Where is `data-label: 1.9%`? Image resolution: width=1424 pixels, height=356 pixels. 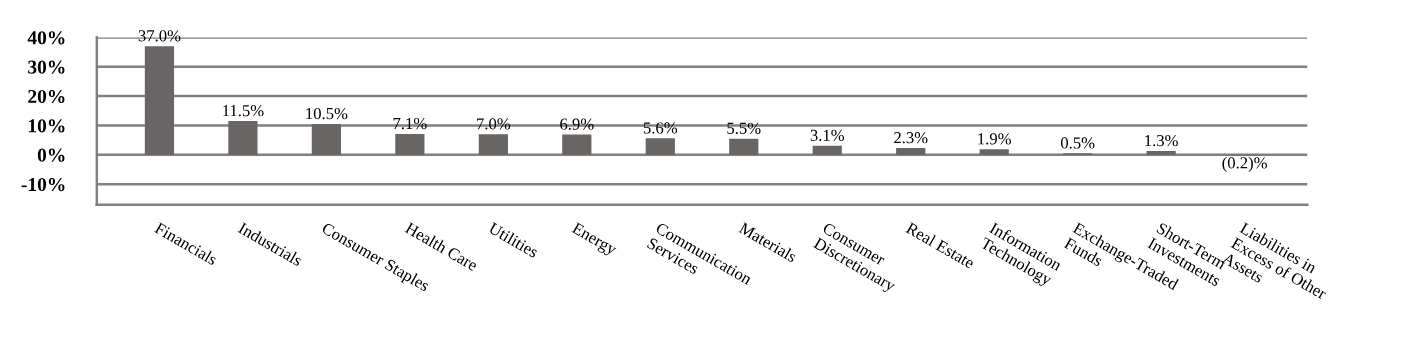 data-label: 1.9% is located at coordinates (994, 139).